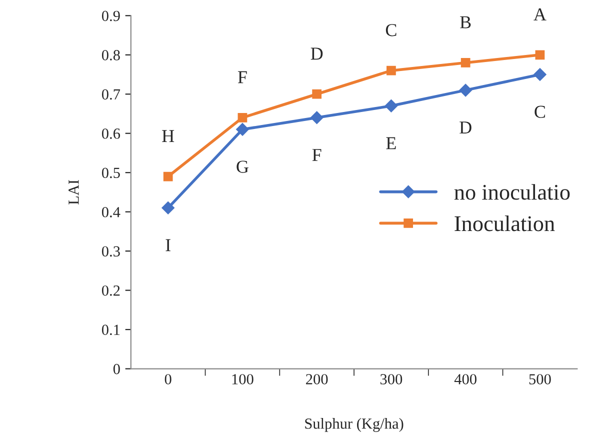 The width and height of the screenshot is (595, 447). What do you see at coordinates (73, 192) in the screenshot?
I see `y-axis-title: LAI` at bounding box center [73, 192].